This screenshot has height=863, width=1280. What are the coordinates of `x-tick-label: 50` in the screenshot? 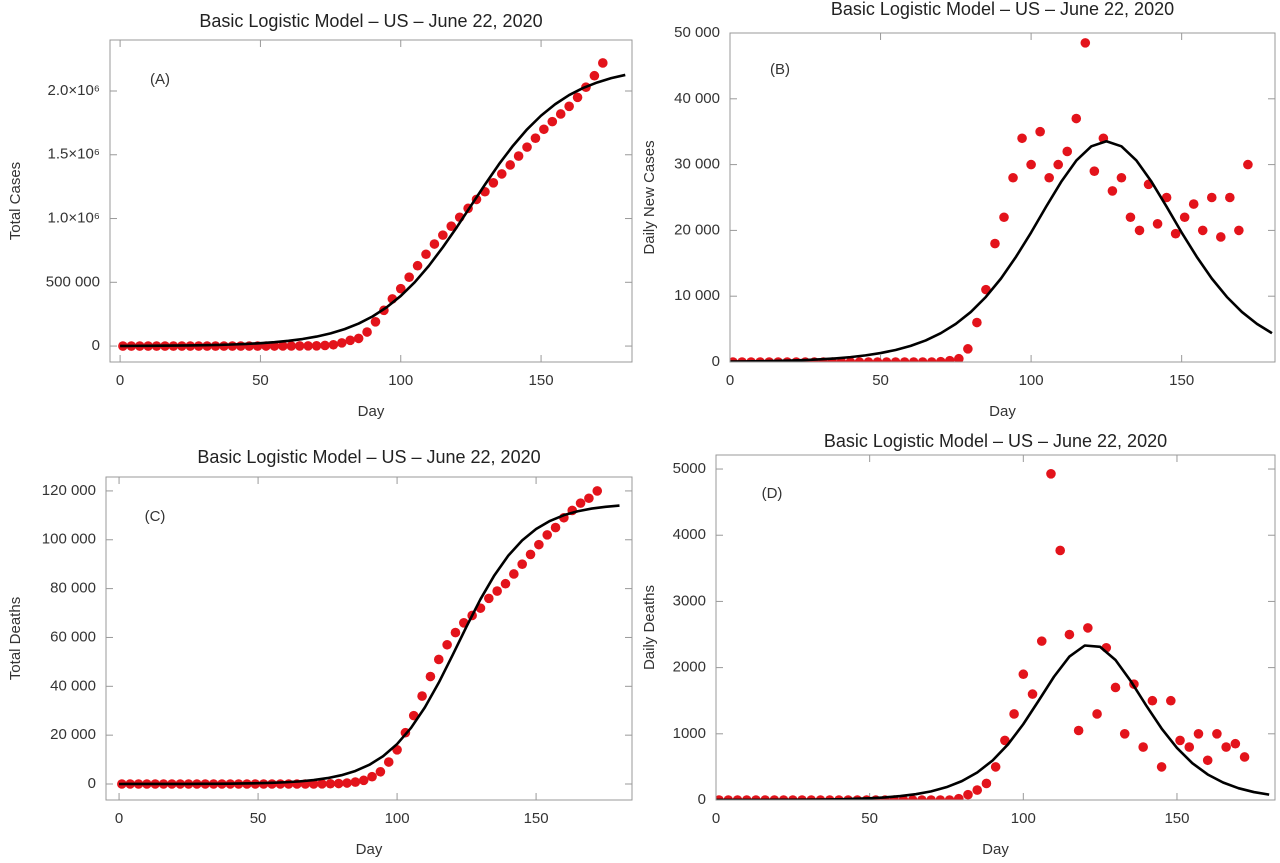 It's located at (260, 380).